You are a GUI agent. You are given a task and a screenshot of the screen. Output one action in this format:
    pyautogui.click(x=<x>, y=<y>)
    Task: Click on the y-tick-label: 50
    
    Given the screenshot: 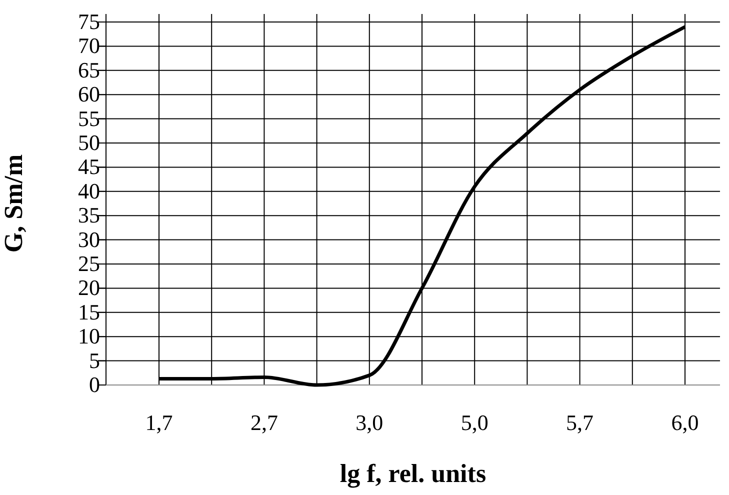 What is the action you would take?
    pyautogui.click(x=89, y=143)
    